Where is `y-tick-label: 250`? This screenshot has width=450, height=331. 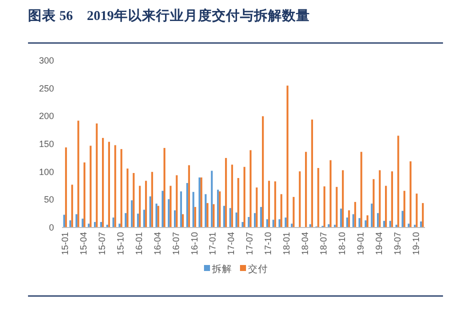
y-tick-label: 250 is located at coordinates (46, 88).